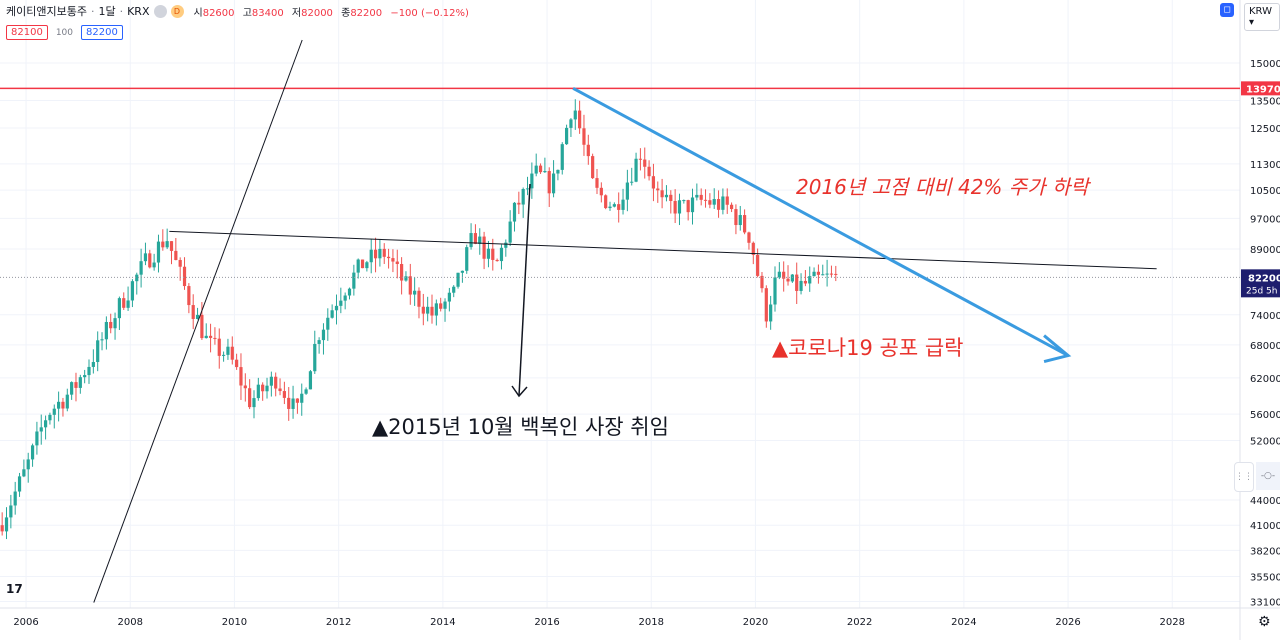 Image resolution: width=1280 pixels, height=640 pixels. What do you see at coordinates (1264, 622) in the screenshot?
I see `settings-gear-icon: ⚙` at bounding box center [1264, 622].